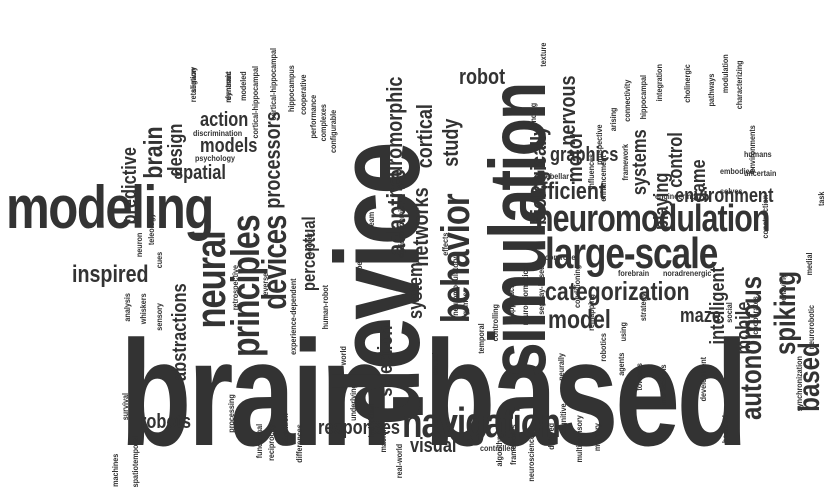 The height and width of the screenshot is (492, 840). Describe the element at coordinates (725, 429) in the screenshot. I see `cloud-word-bearded: bearded` at that location.